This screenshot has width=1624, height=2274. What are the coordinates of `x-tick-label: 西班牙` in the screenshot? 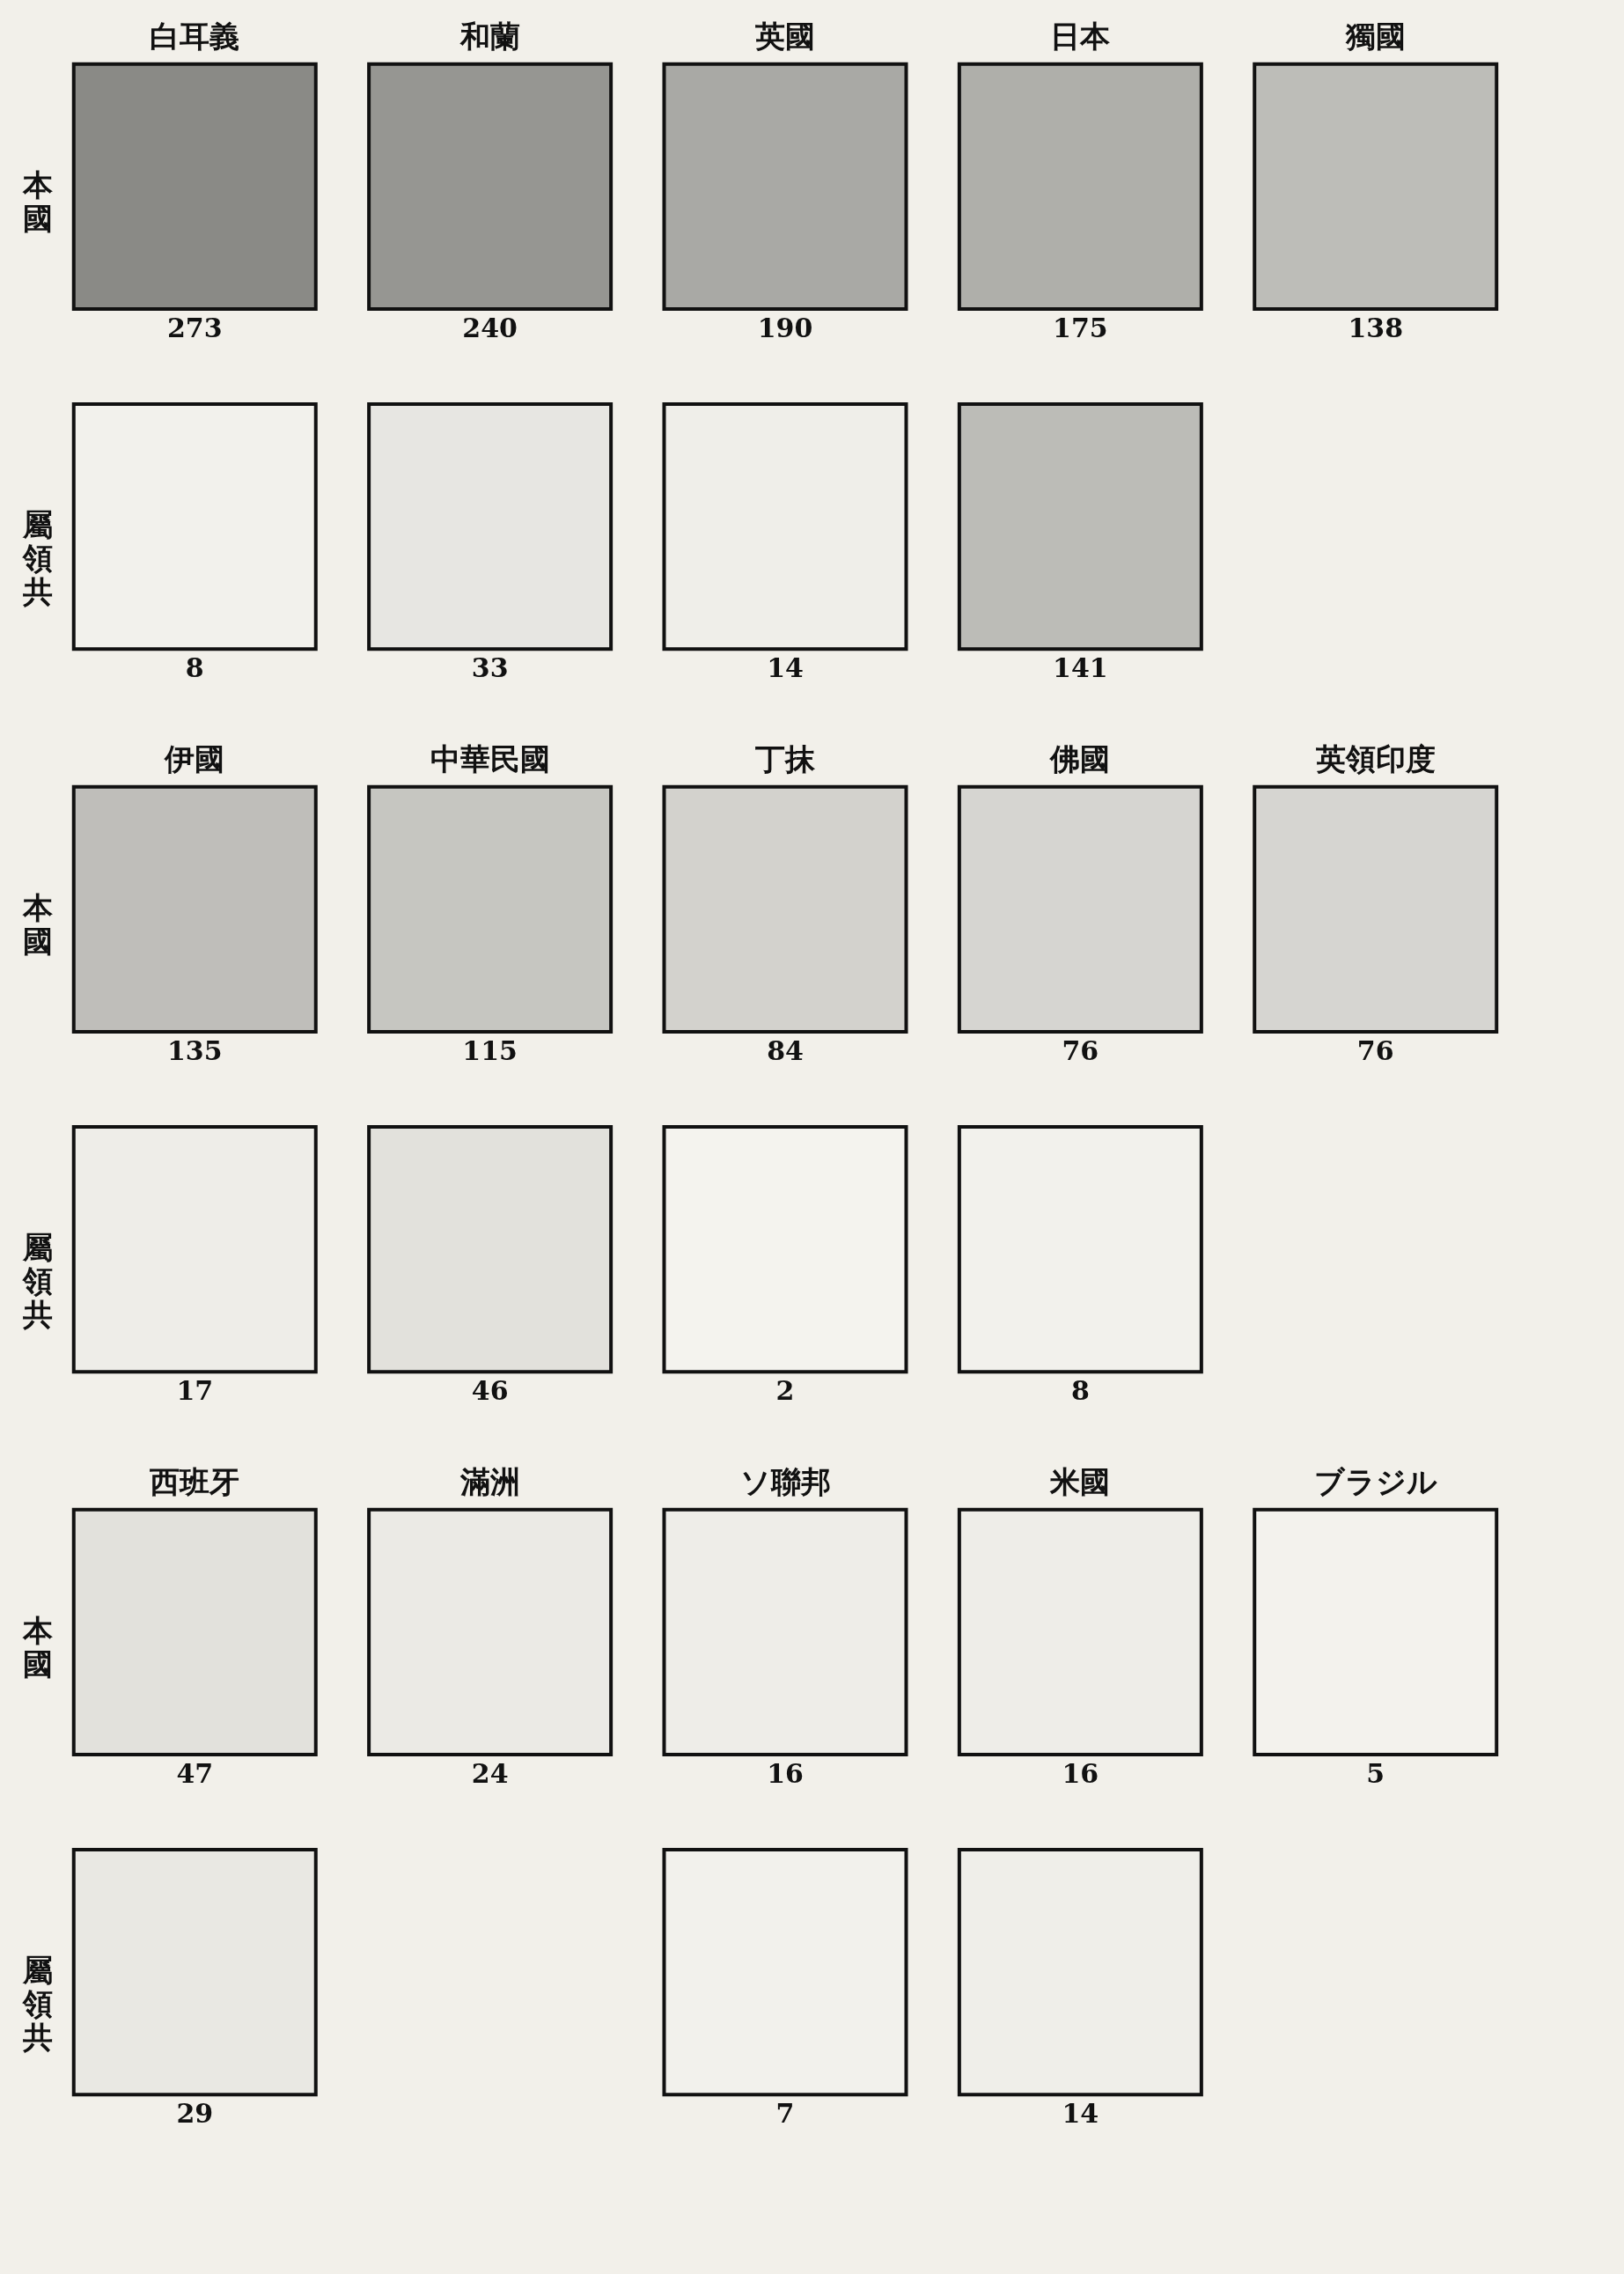 It's located at (194, 1481).